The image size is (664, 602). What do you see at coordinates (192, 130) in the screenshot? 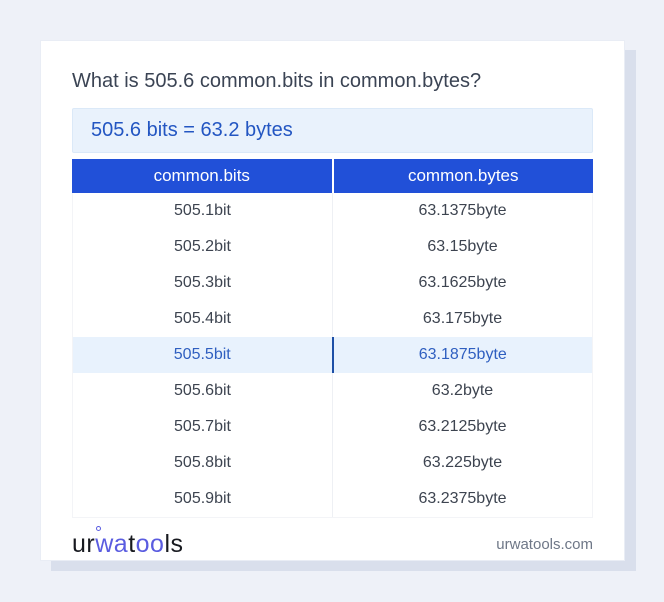
I see `answer-text: 505.6 bits = 63.2 bytes` at bounding box center [192, 130].